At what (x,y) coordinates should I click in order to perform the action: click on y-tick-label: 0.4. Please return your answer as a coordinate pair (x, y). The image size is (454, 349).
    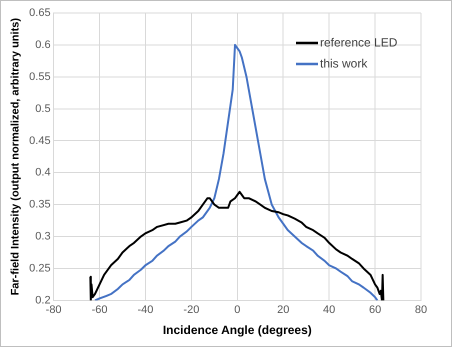
    Looking at the image, I should click on (43, 172).